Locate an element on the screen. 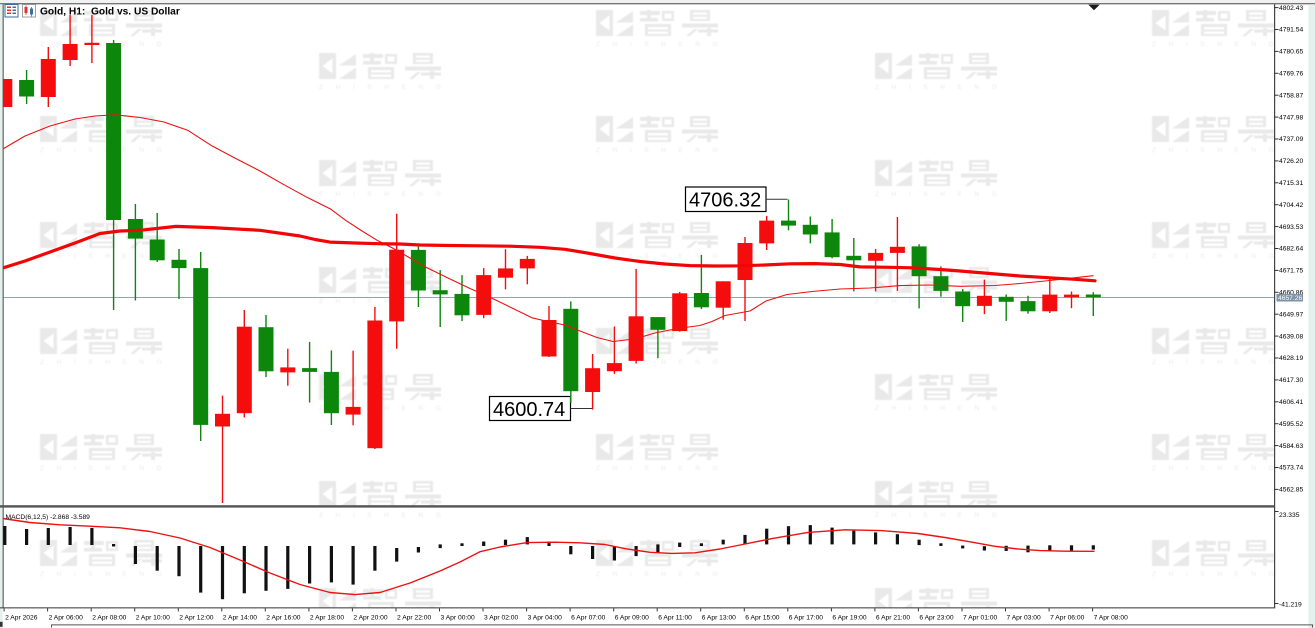  svg-text: 6 Apr 09:00 is located at coordinates (632, 617).